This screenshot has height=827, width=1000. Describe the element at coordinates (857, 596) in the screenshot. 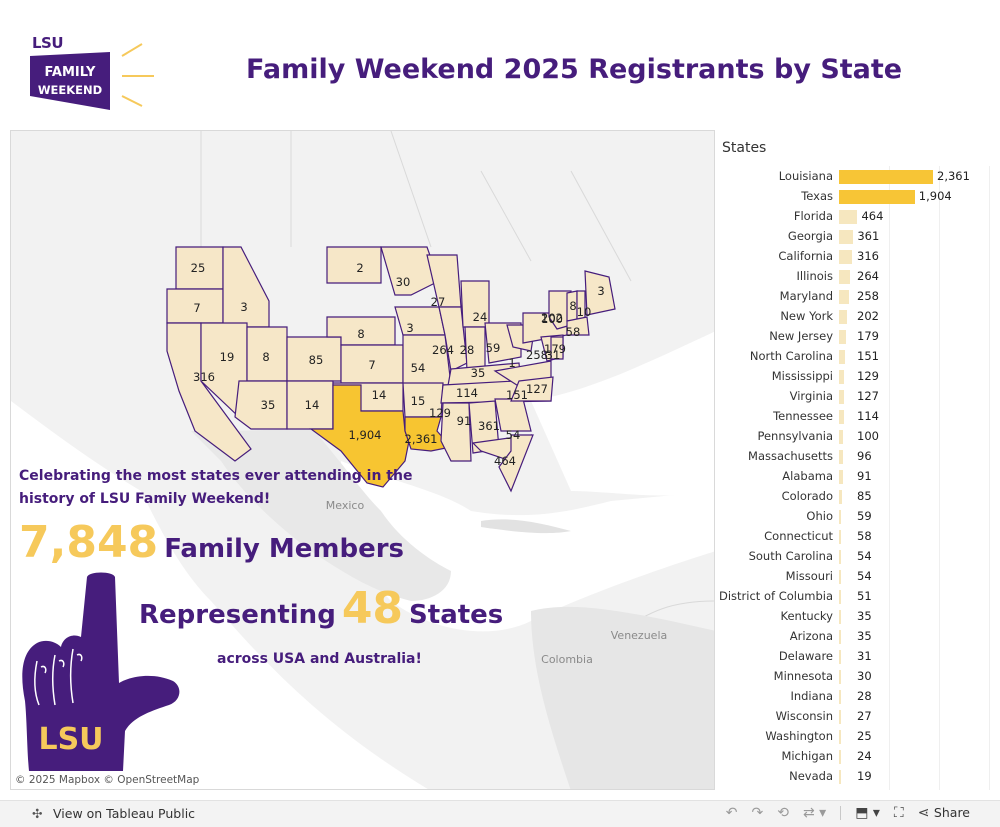

I see `bar-row: District of Columbia 51` at that location.